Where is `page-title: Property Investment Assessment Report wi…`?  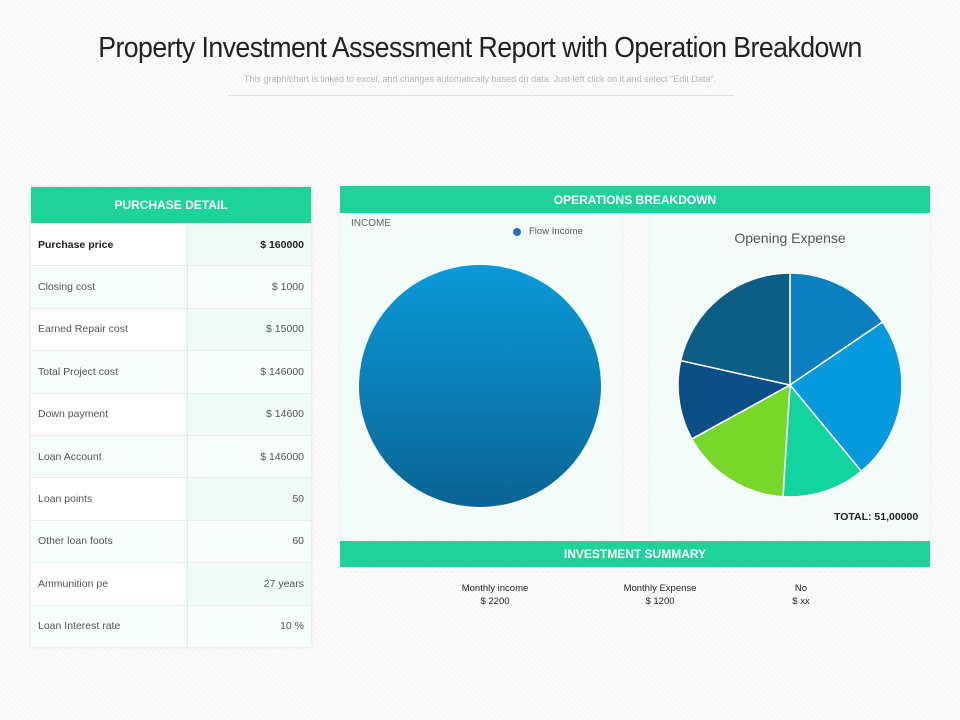 page-title: Property Investment Assessment Report wi… is located at coordinates (480, 48).